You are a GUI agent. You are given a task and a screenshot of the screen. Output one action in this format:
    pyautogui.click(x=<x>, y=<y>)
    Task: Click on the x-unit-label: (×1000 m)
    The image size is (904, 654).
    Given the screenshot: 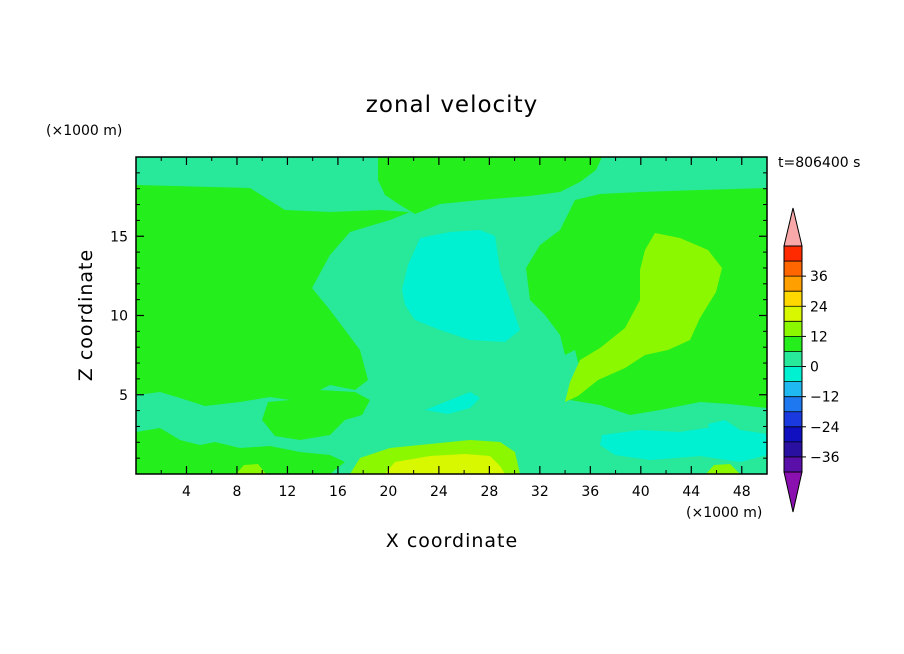 What is the action you would take?
    pyautogui.click(x=724, y=513)
    